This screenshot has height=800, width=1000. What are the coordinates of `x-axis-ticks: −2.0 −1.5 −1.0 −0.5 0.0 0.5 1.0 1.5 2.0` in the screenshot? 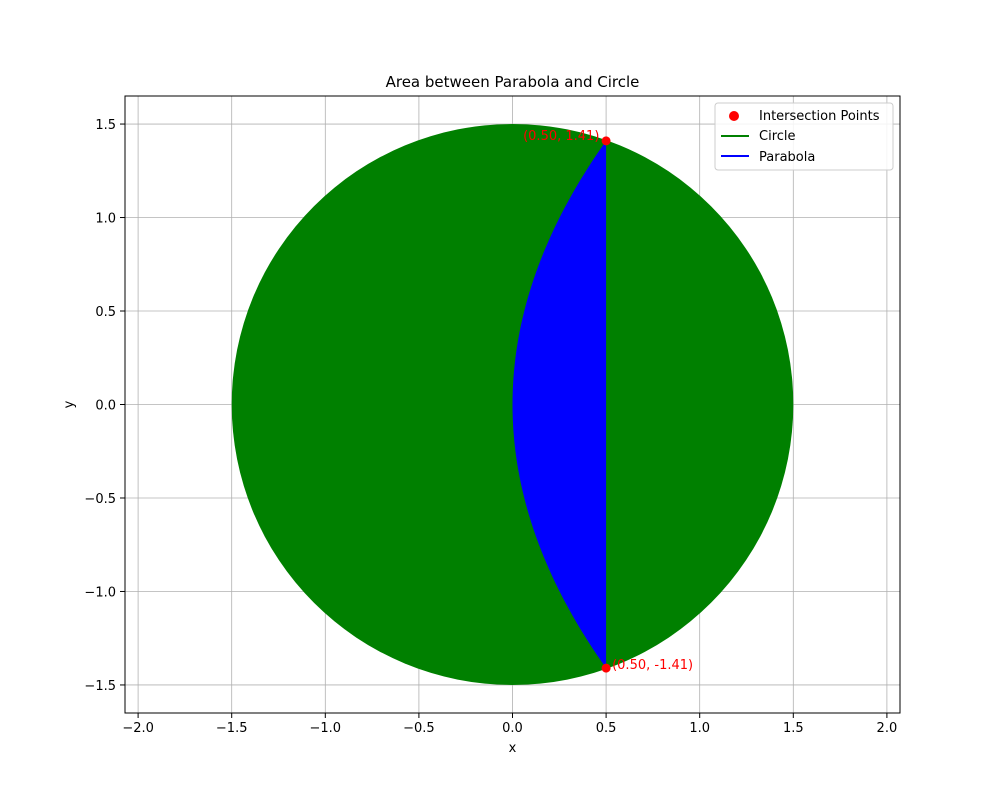 It's located at (509, 724).